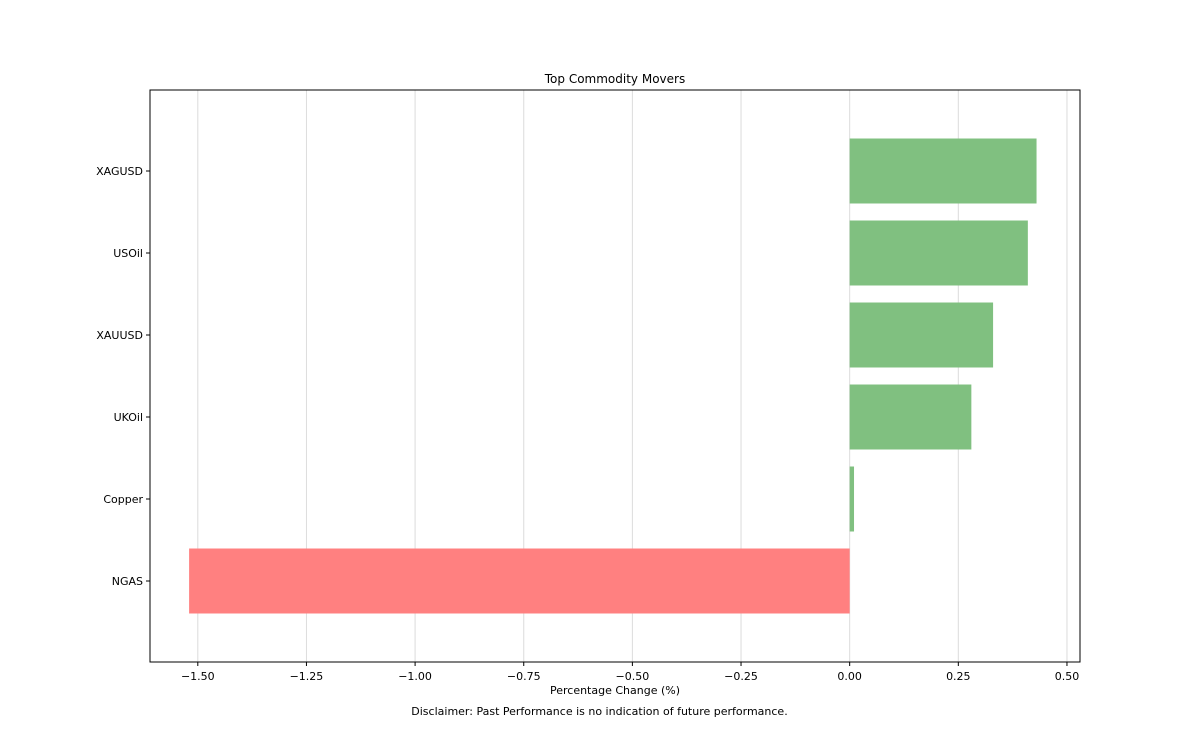  What do you see at coordinates (958, 676) in the screenshot?
I see `x-tick-label: 0.25` at bounding box center [958, 676].